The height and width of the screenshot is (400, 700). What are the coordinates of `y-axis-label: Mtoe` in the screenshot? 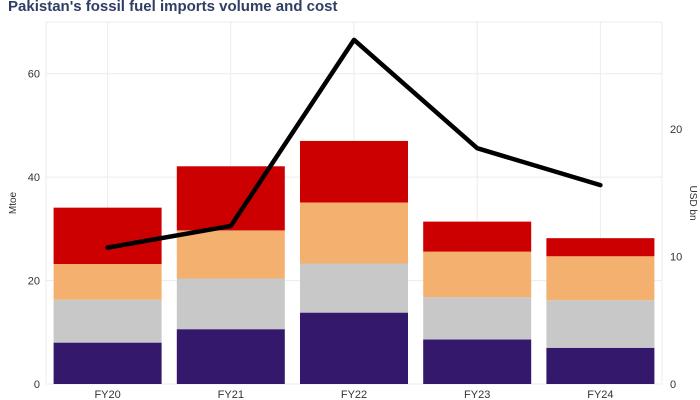 It's located at (13, 202).